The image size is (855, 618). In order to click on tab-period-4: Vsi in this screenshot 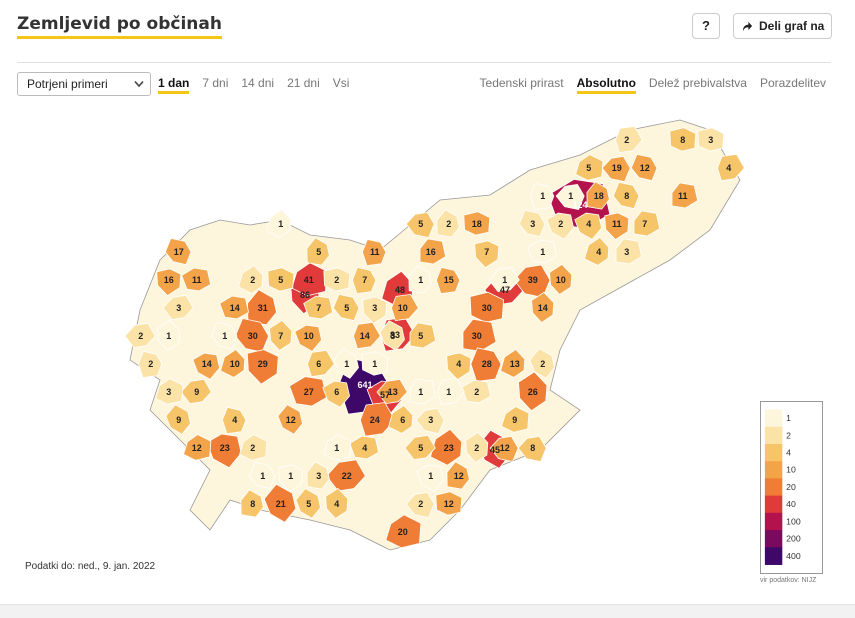, I will do `click(341, 83)`.